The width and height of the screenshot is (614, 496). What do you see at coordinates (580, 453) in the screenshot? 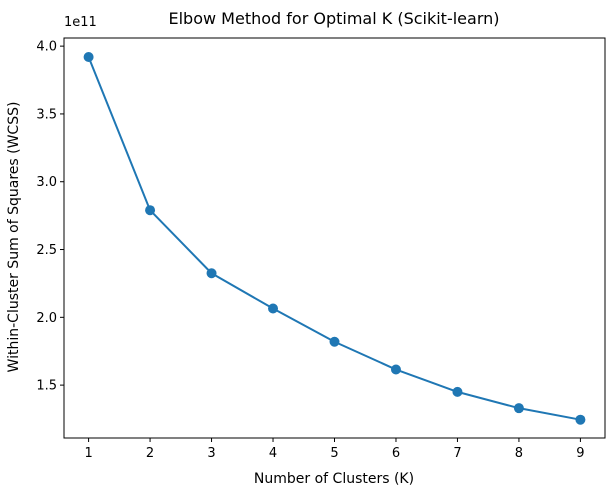
I see `x-tick-label: 9` at bounding box center [580, 453].